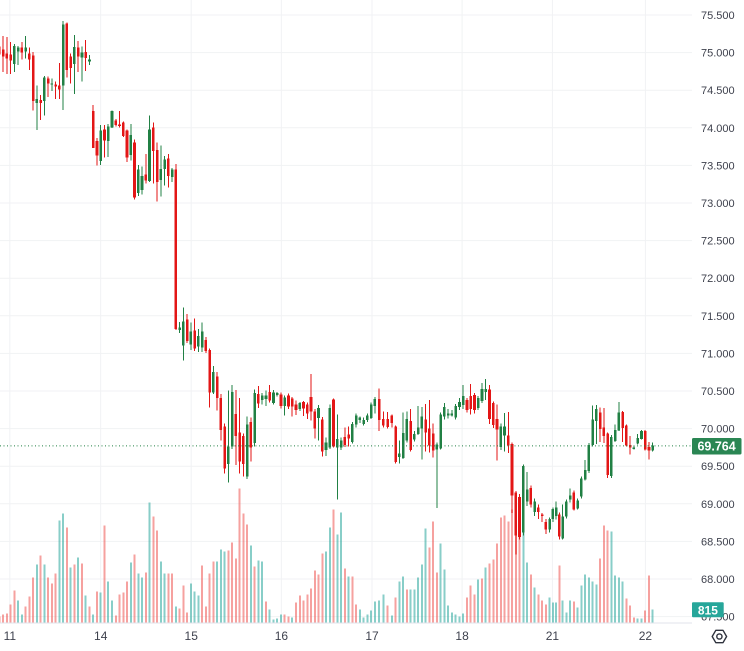 The image size is (744, 651). What do you see at coordinates (718, 354) in the screenshot?
I see `svg-text: 71.000` at bounding box center [718, 354].